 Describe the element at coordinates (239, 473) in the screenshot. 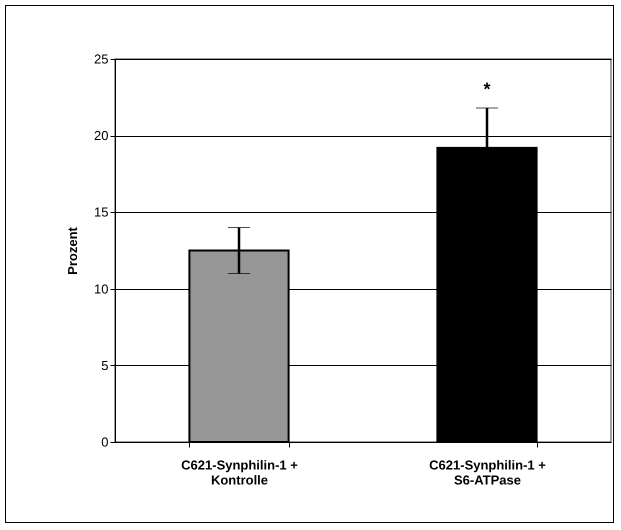

I see `x-tick-label: C621-Synphilin-1 + Kontrolle` at that location.